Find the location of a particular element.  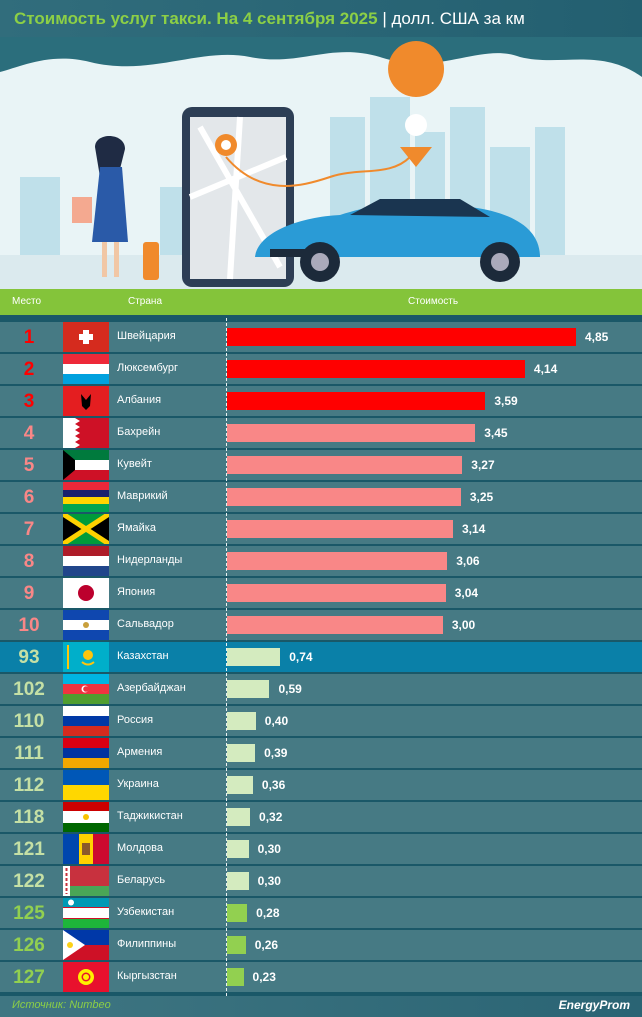

table-row: 126 Филиппины 0,26 is located at coordinates (321, 945).